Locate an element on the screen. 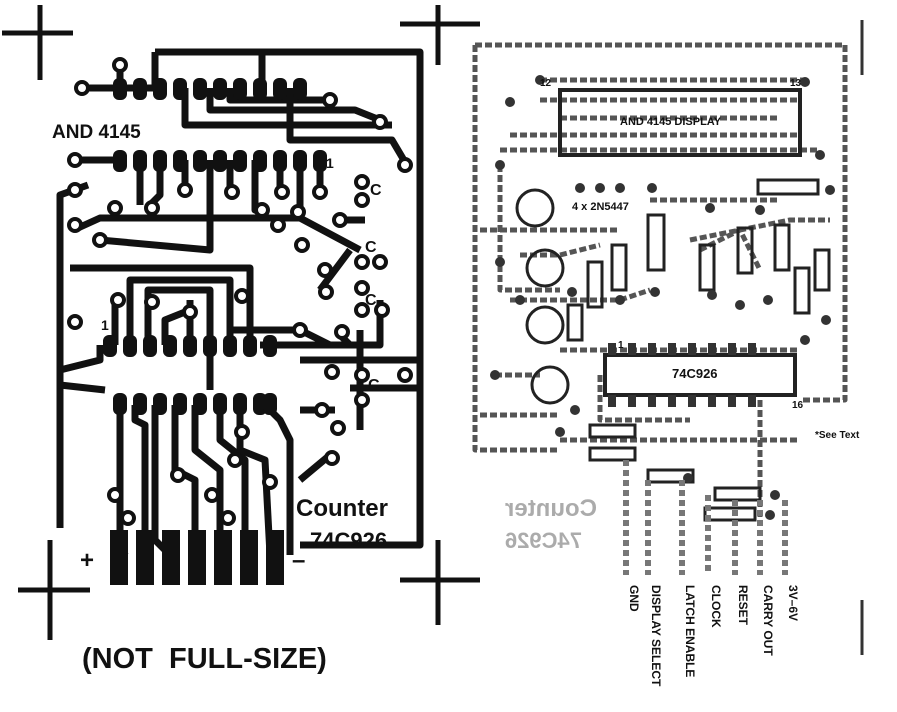 The height and width of the screenshot is (712, 897). board-title-line2: 74C926 is located at coordinates (348, 540).